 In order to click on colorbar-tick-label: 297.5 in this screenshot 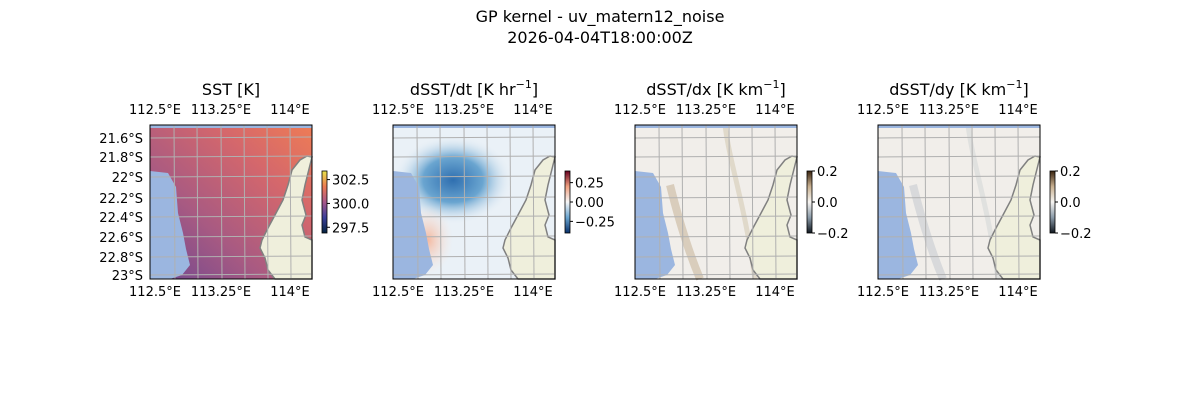, I will do `click(350, 228)`.